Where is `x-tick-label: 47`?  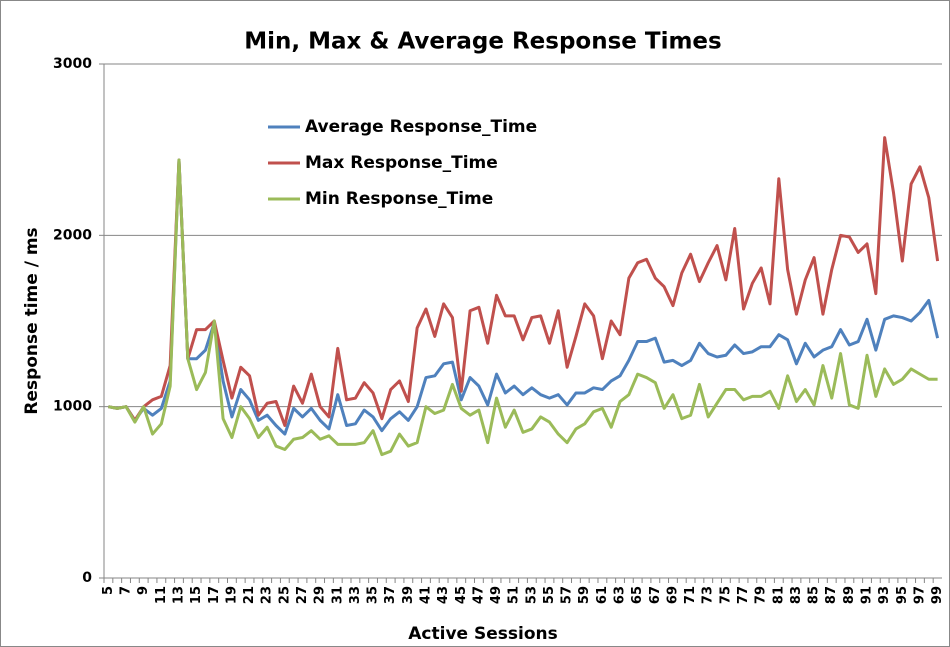
x-tick-label: 47 is located at coordinates (478, 595).